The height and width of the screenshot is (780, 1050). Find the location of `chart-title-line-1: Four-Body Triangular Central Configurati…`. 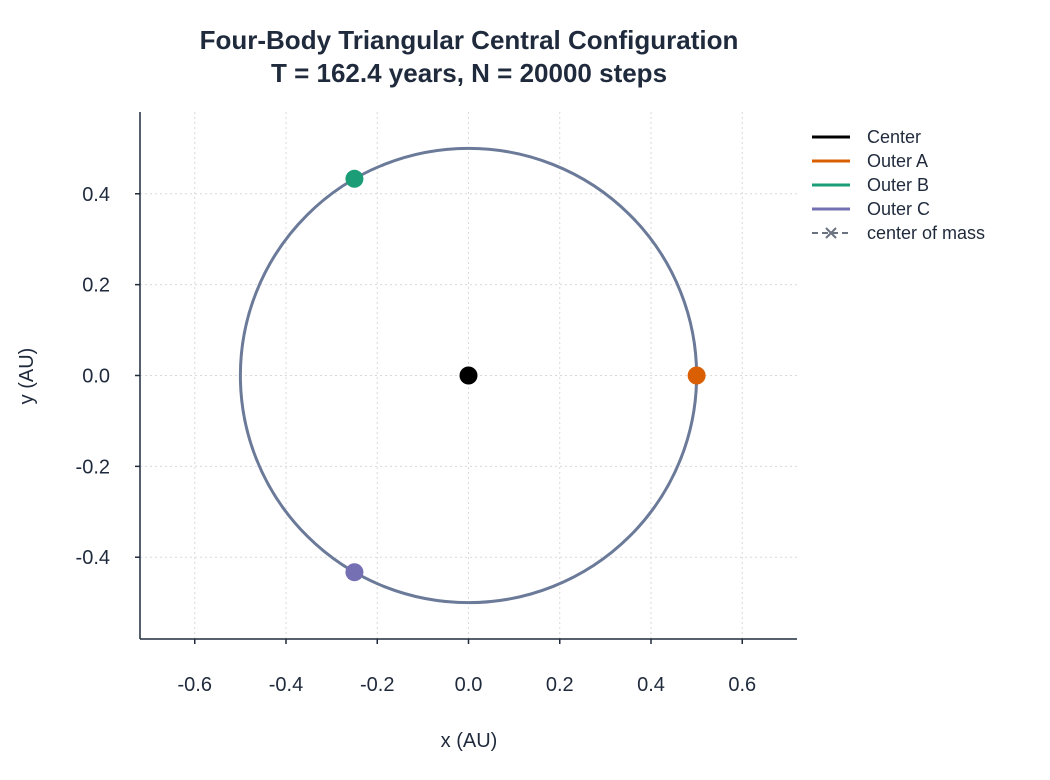

chart-title-line-1: Four-Body Triangular Central Configurati… is located at coordinates (469, 40).